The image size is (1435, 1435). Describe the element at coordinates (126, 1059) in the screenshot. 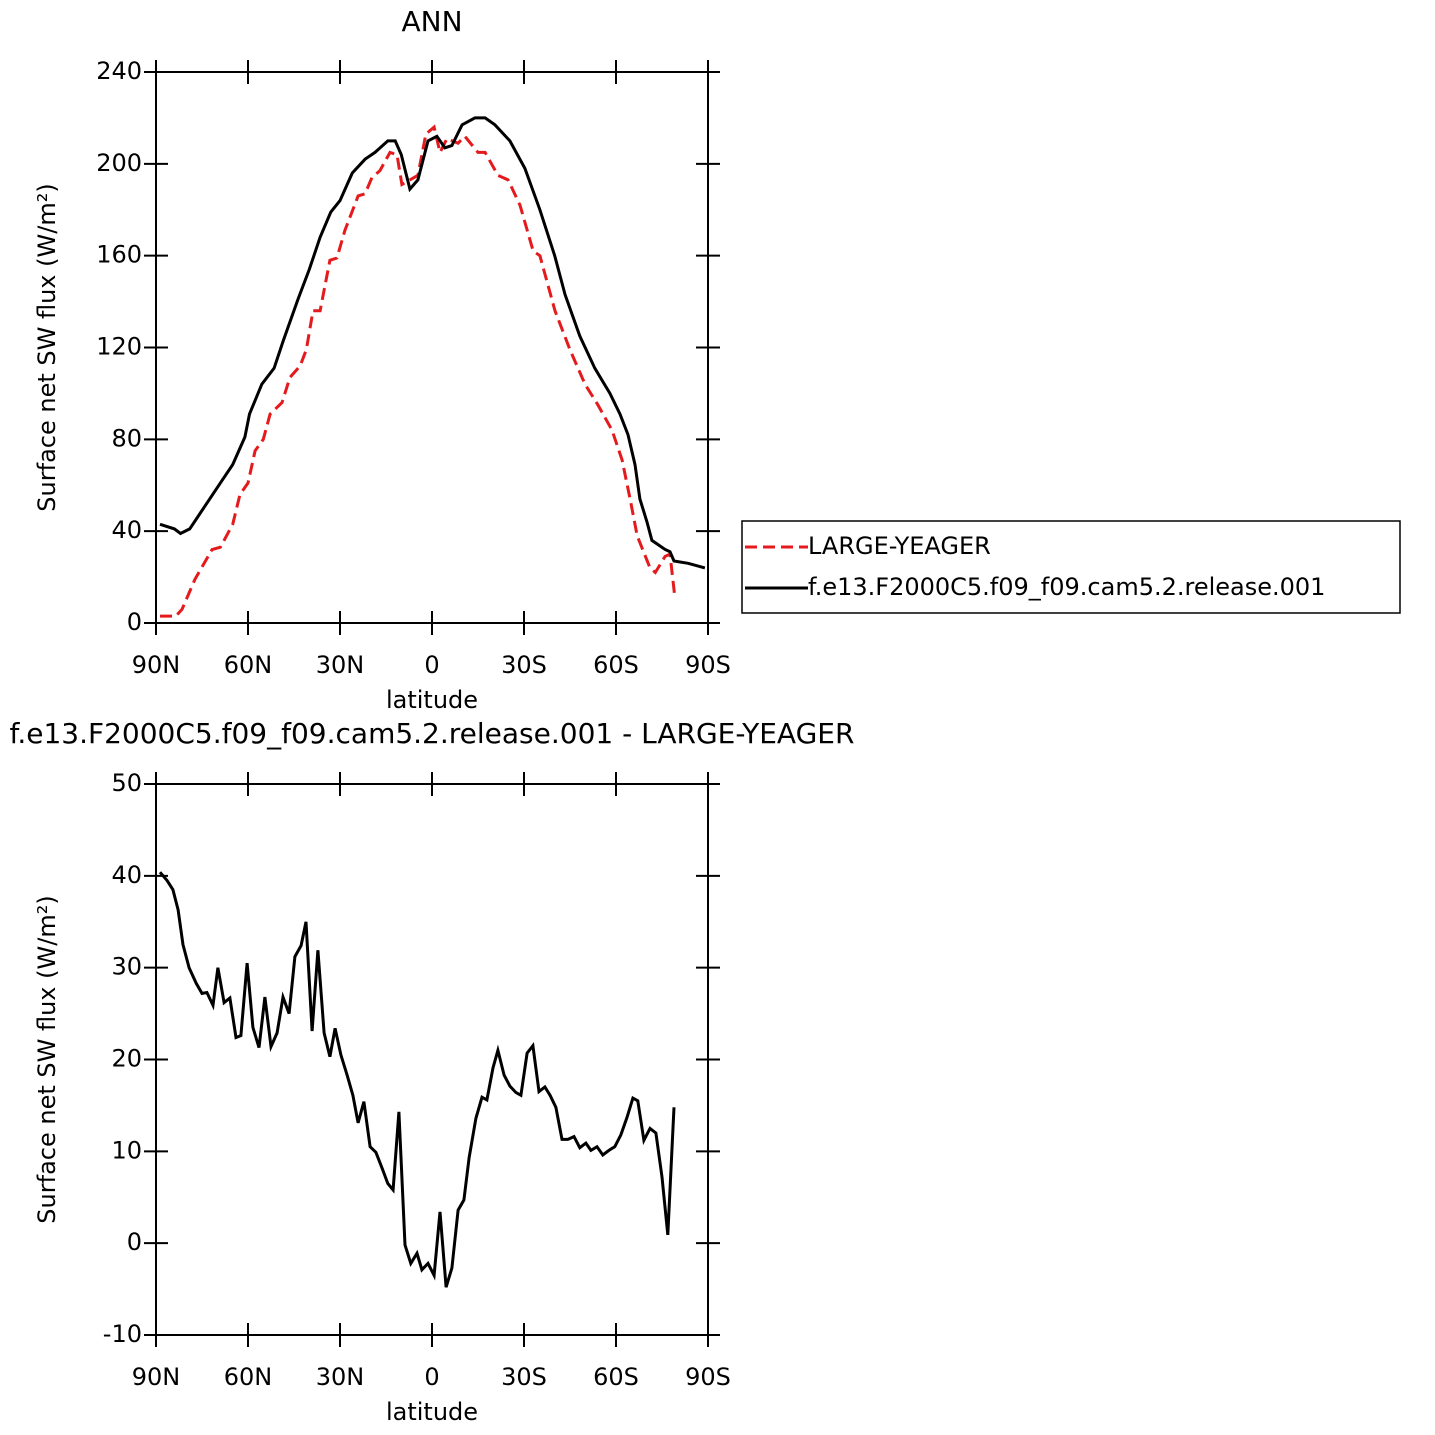

I see `y-tick-label: 20` at that location.